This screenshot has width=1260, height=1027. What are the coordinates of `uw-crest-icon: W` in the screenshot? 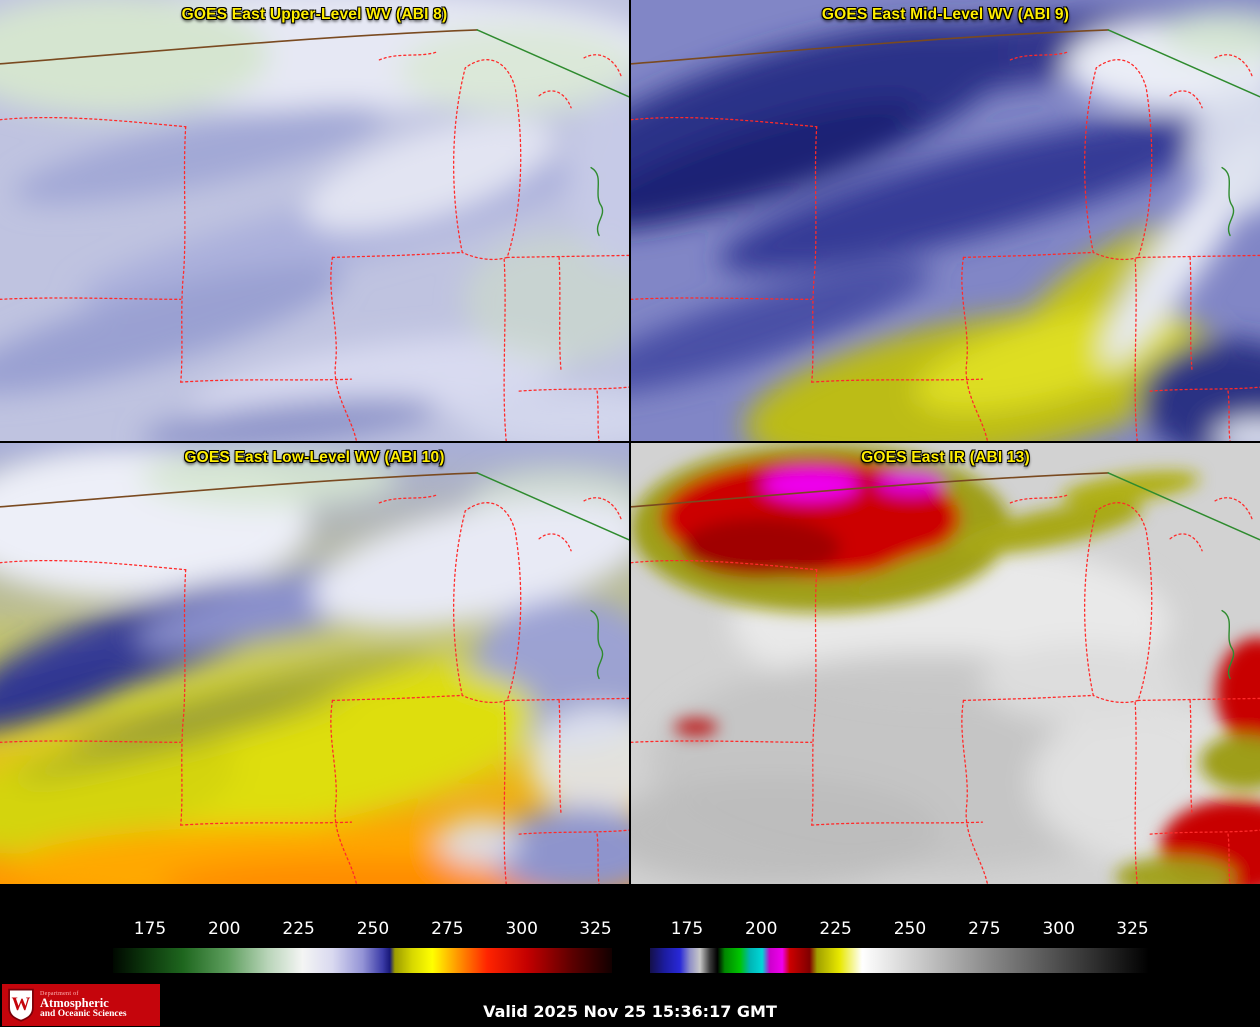 It's located at (21, 1005).